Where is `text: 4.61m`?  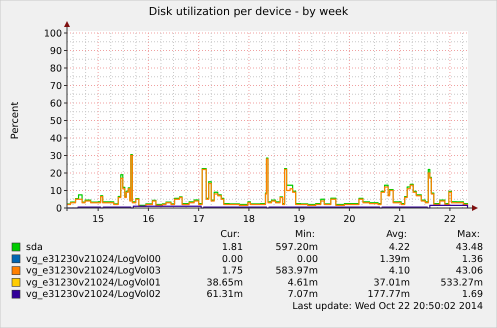
text: 4.61m is located at coordinates (303, 282).